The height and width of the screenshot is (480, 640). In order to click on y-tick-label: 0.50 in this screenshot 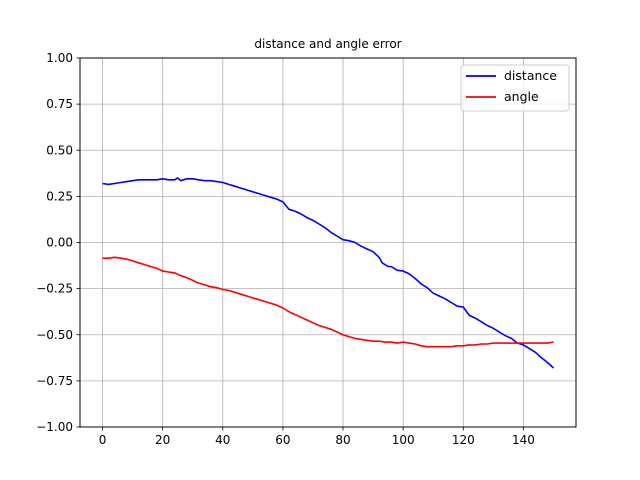, I will do `click(59, 150)`.